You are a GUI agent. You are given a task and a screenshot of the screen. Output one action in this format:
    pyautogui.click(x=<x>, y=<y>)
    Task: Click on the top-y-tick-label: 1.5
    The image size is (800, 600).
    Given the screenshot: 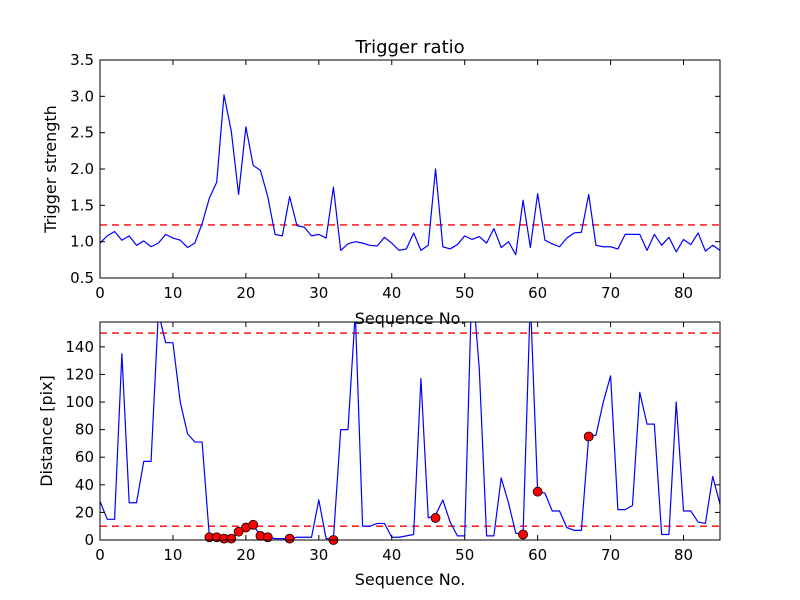 What is the action you would take?
    pyautogui.click(x=82, y=205)
    